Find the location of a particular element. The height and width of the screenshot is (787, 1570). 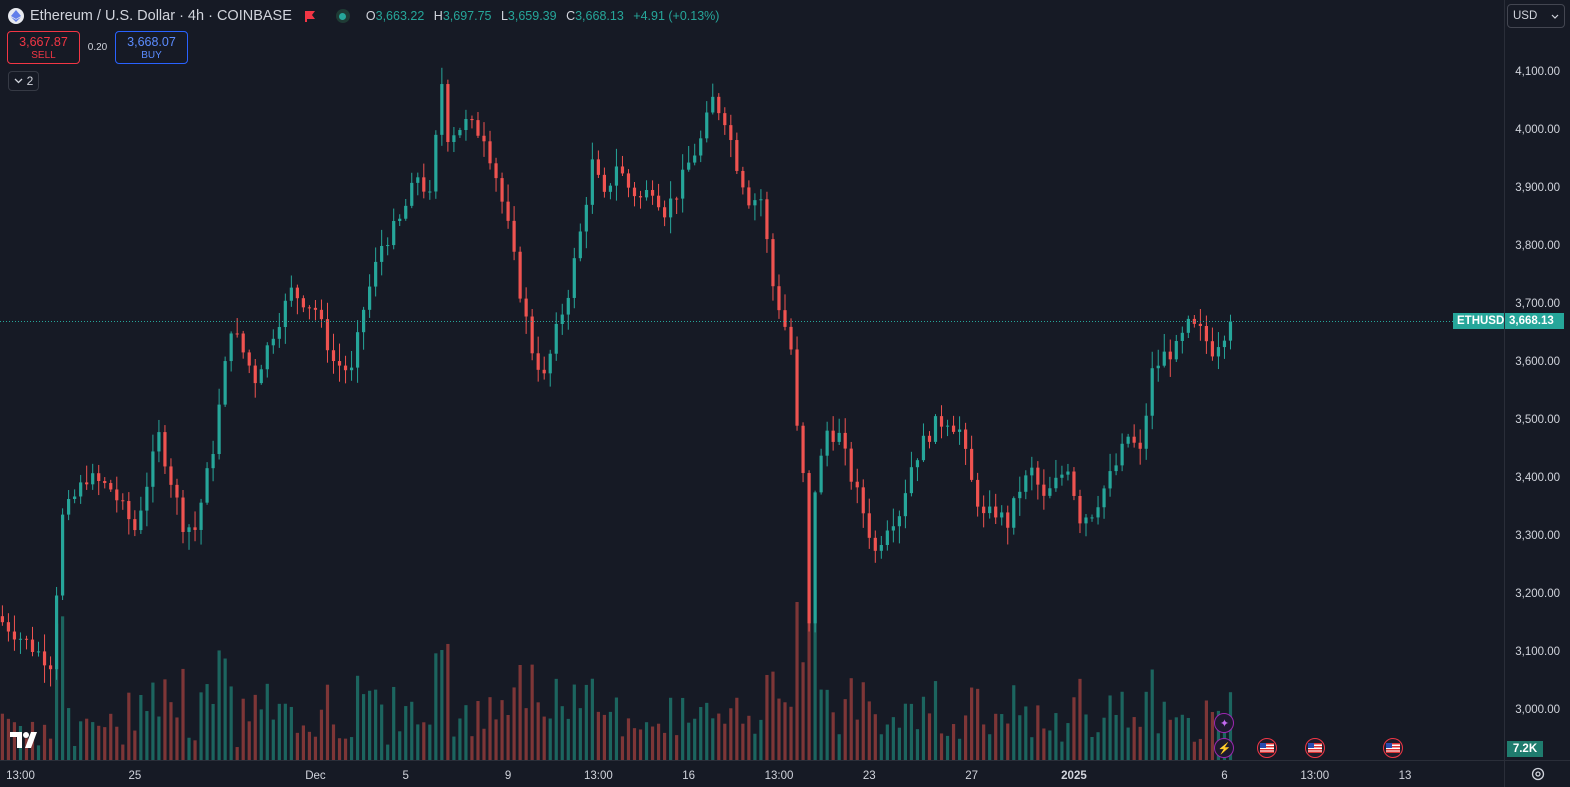

indicators-toggle: 2 is located at coordinates (23, 81).